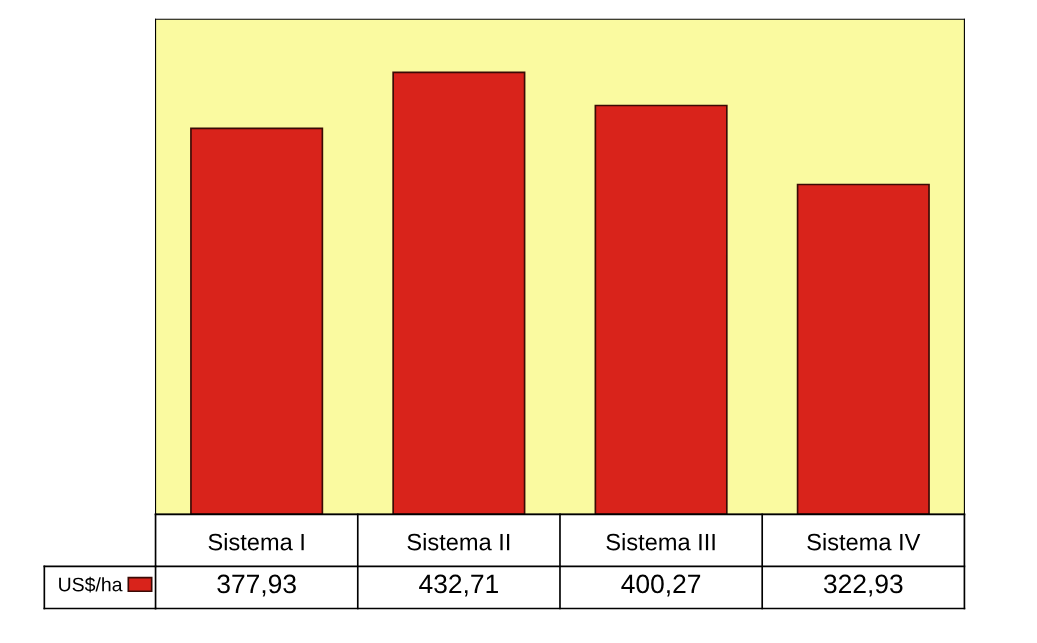 The width and height of the screenshot is (1037, 643). What do you see at coordinates (864, 542) in the screenshot?
I see `x-tick-label: Sistema IV` at bounding box center [864, 542].